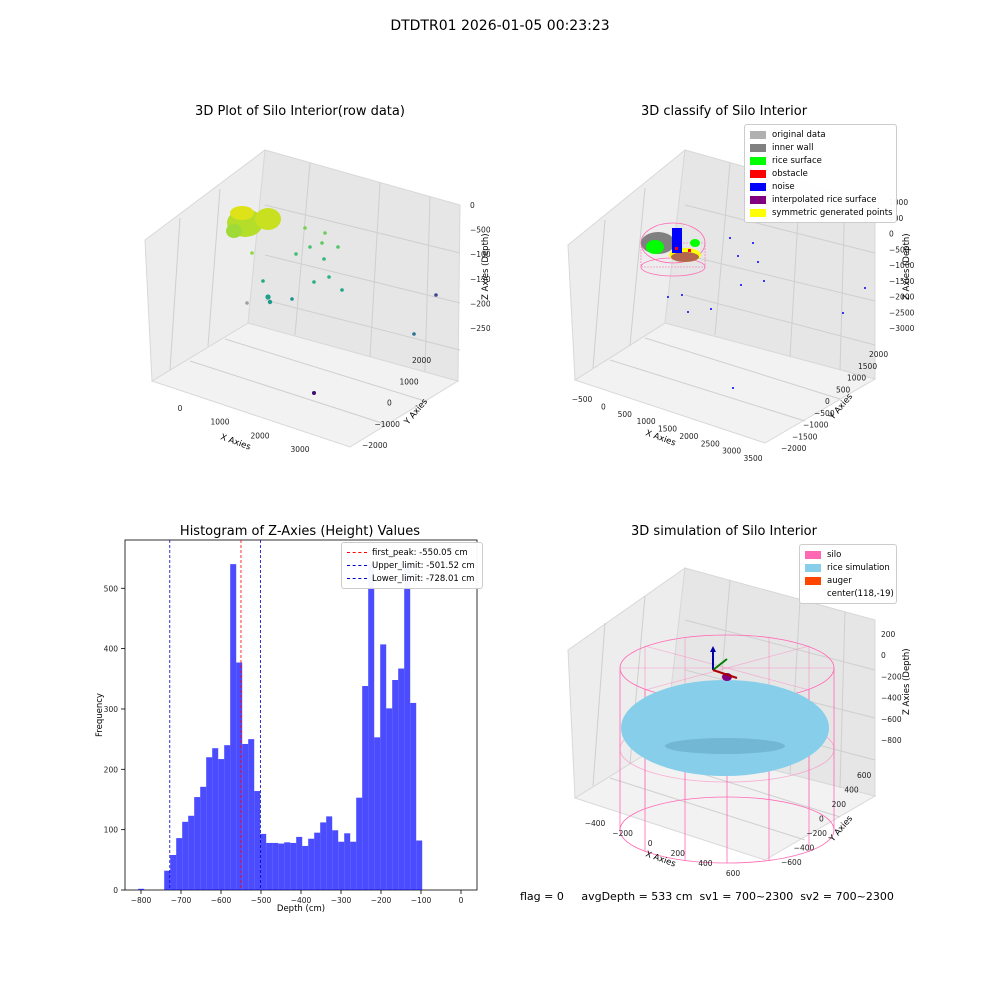  I want to click on classify-legend-item: symmetric generated points, so click(821, 212).